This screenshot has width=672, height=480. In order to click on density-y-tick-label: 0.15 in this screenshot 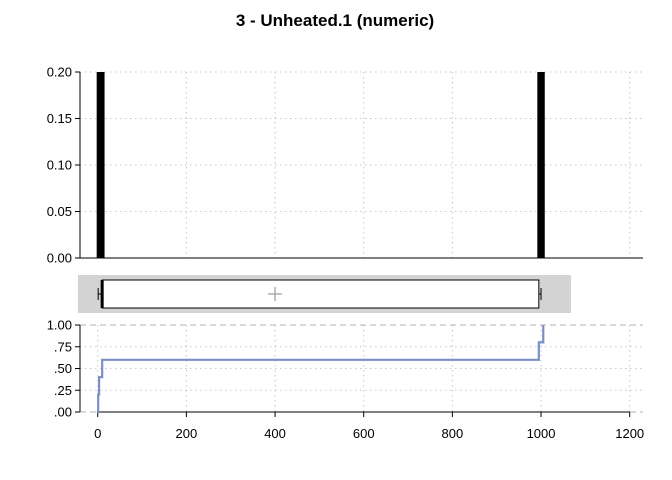, I will do `click(59, 118)`.